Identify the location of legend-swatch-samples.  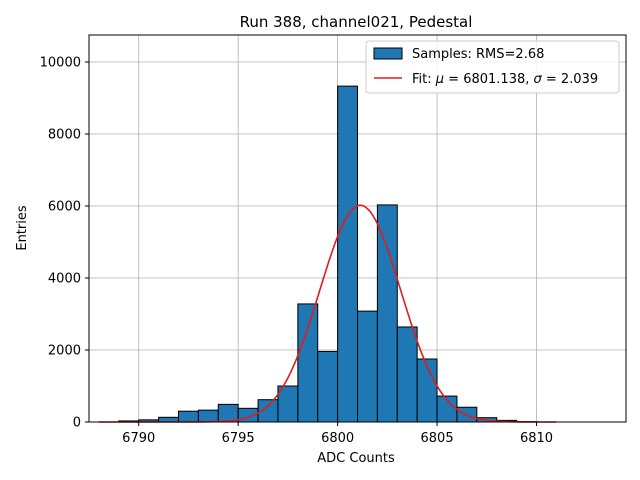
(388, 53).